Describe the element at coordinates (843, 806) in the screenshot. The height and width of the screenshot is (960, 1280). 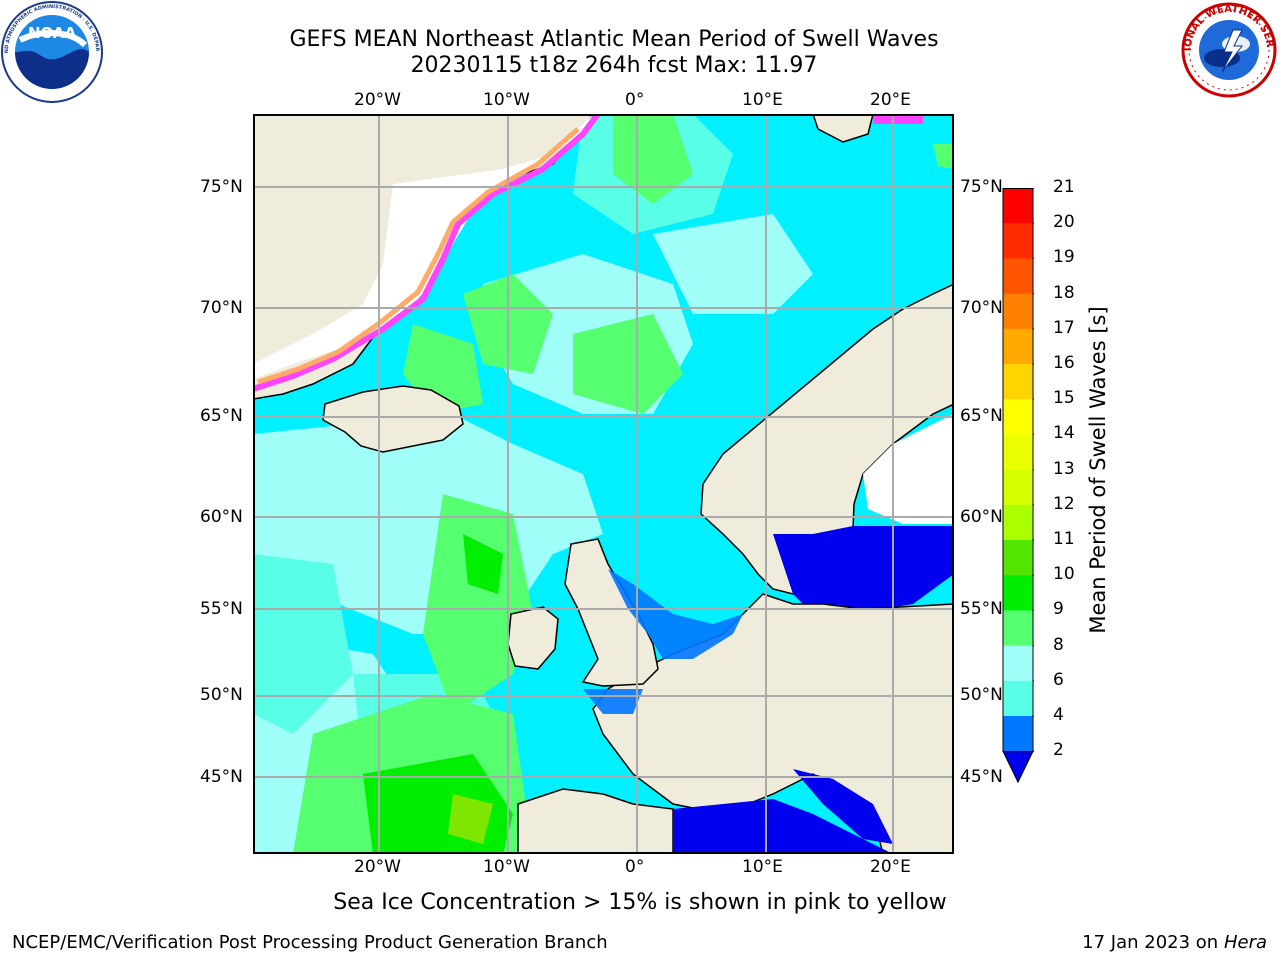
I see `adriatic-sea` at that location.